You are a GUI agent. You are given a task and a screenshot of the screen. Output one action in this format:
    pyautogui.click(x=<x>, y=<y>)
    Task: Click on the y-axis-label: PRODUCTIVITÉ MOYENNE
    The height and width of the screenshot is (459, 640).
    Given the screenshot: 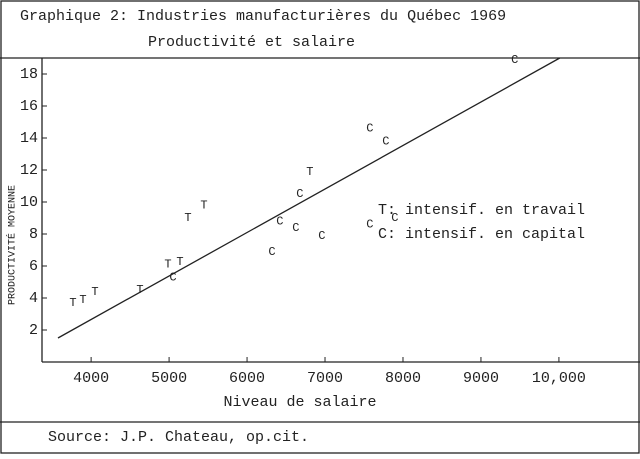 What is the action you would take?
    pyautogui.click(x=12, y=245)
    